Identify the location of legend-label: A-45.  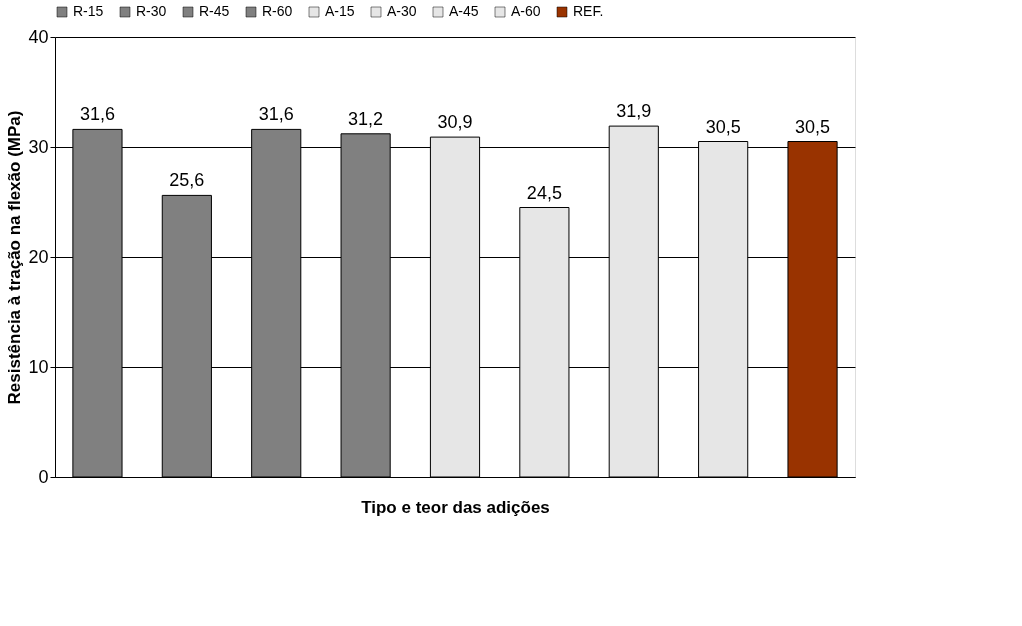
(464, 11).